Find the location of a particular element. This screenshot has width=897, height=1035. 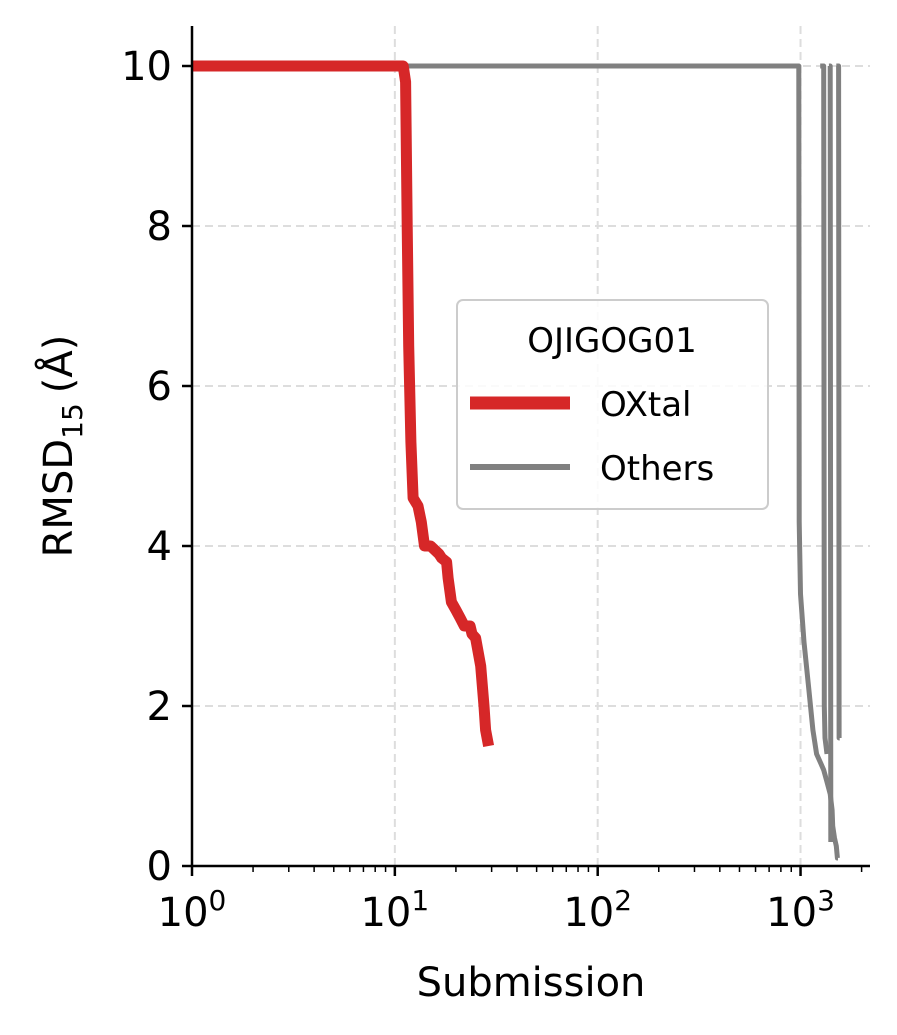

x-tick-label-exponent: 0 is located at coordinates (218, 900).